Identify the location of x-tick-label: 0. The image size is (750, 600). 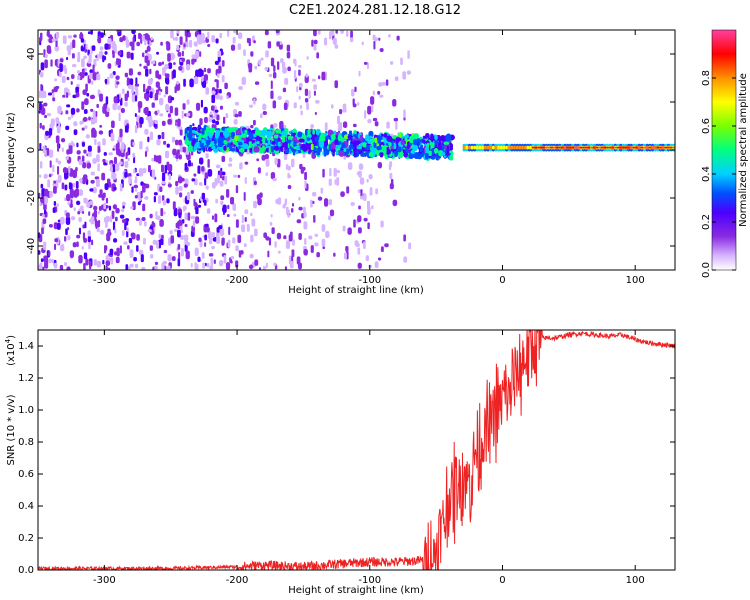
(502, 280).